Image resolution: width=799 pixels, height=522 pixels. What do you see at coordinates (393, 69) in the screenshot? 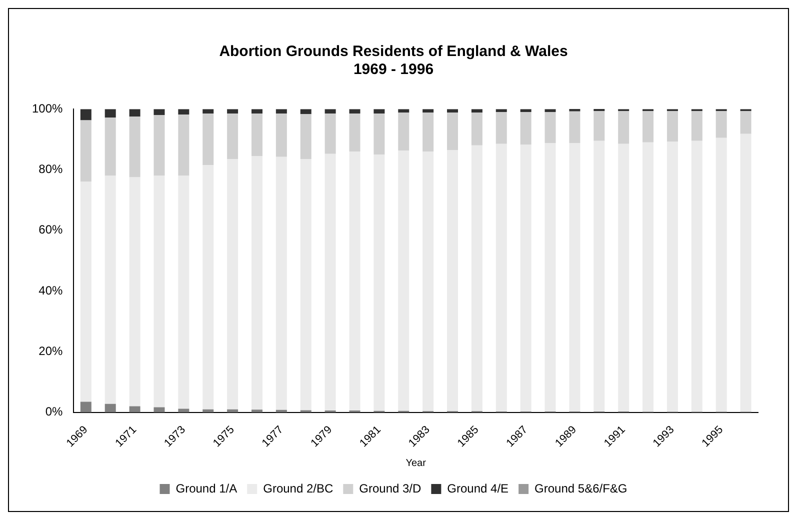
I see `chart-subtitle: 1969 - 1996` at bounding box center [393, 69].